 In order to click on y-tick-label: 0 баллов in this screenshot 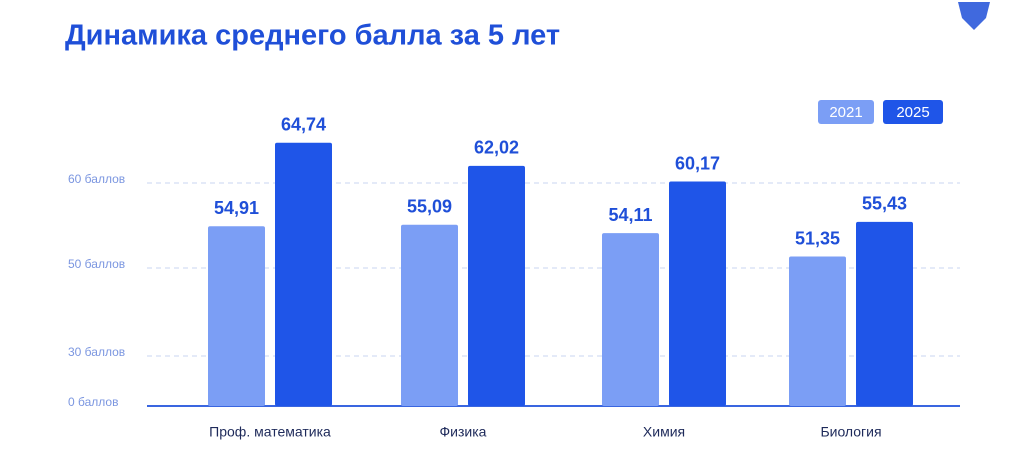, I will do `click(93, 402)`.